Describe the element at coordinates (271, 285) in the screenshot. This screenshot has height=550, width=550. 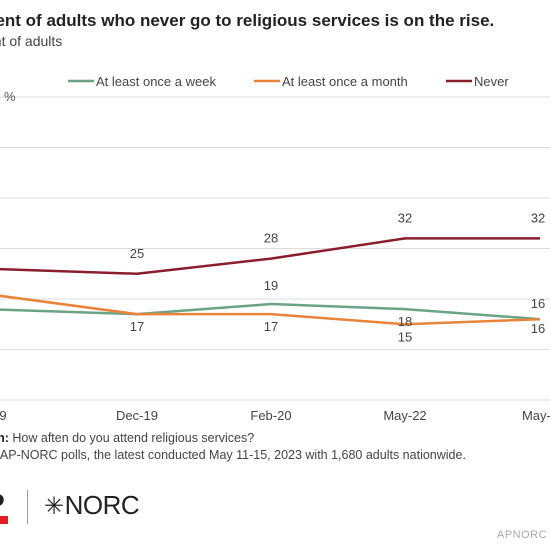
I see `data-label: 19` at that location.